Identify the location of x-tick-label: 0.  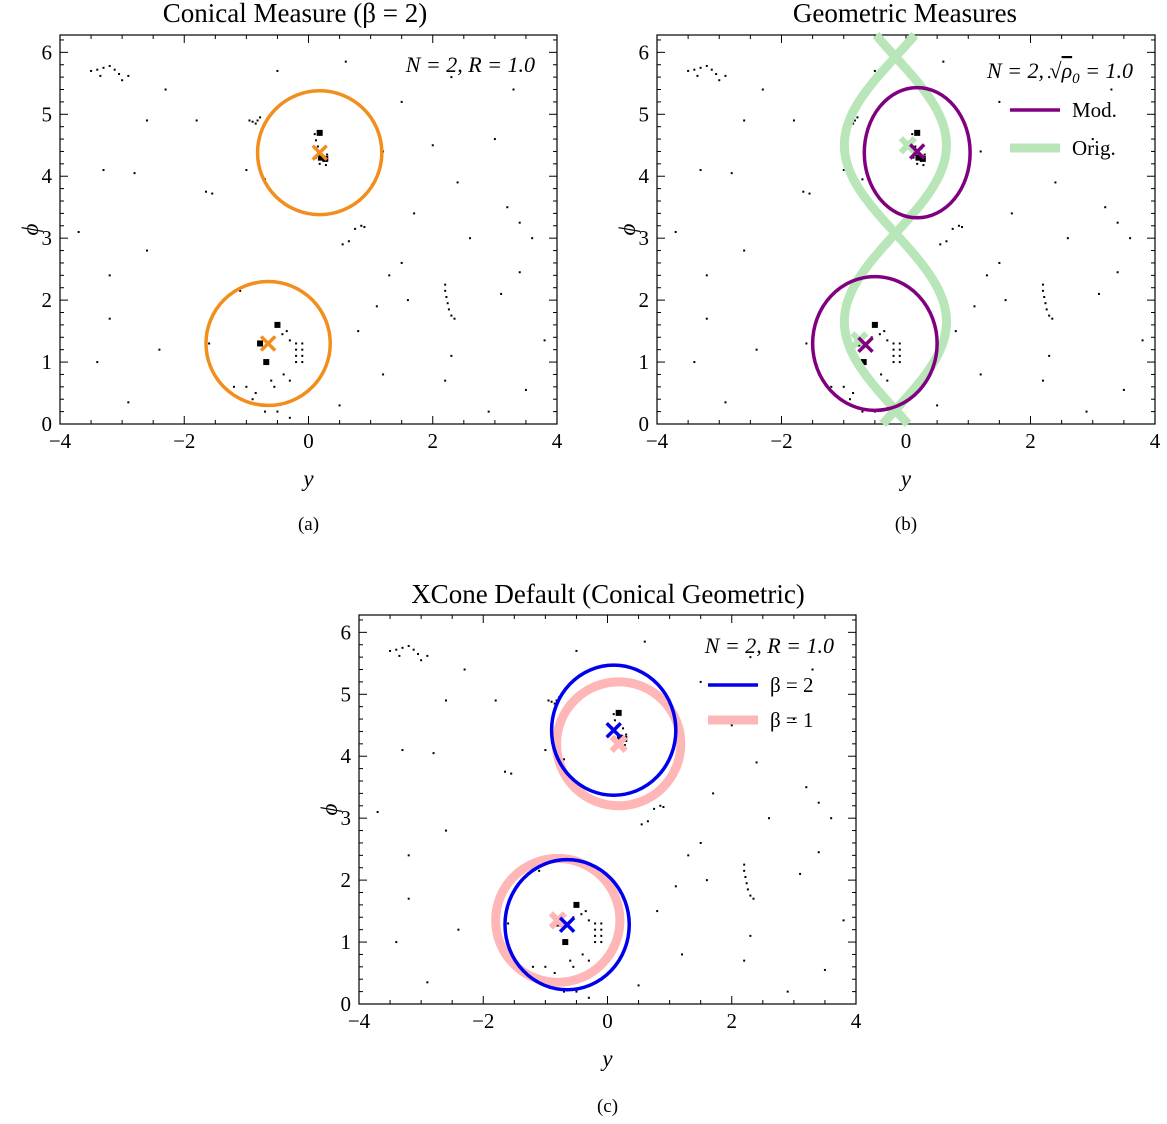
(607, 1021).